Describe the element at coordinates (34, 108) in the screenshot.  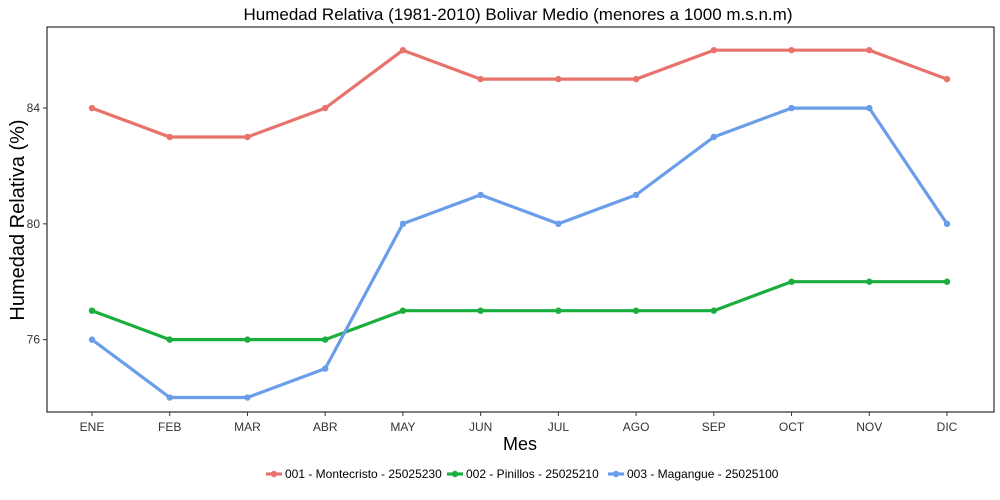
I see `y-tick-label: 84` at that location.